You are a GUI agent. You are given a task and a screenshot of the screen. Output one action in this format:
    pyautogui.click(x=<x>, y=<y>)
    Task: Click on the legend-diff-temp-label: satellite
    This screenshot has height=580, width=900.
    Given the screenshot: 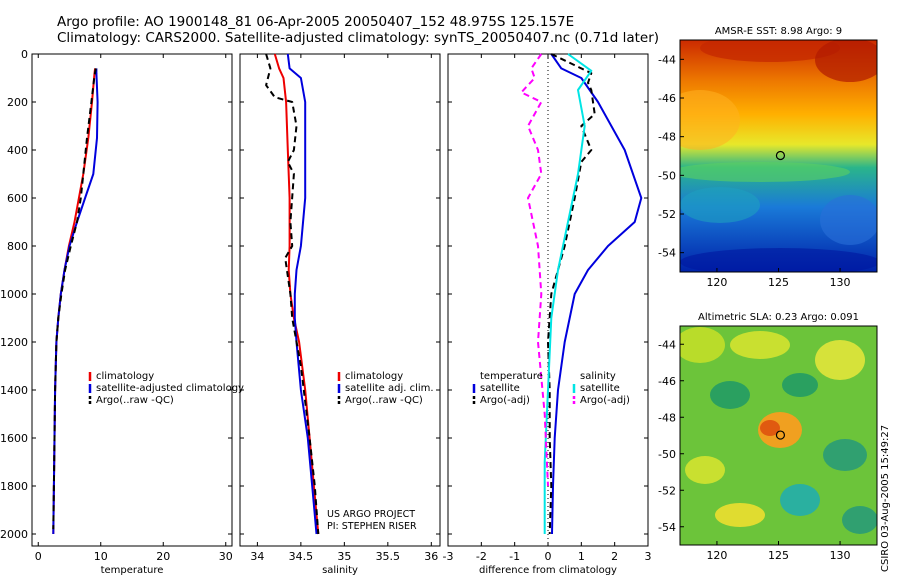 What is the action you would take?
    pyautogui.click(x=500, y=388)
    